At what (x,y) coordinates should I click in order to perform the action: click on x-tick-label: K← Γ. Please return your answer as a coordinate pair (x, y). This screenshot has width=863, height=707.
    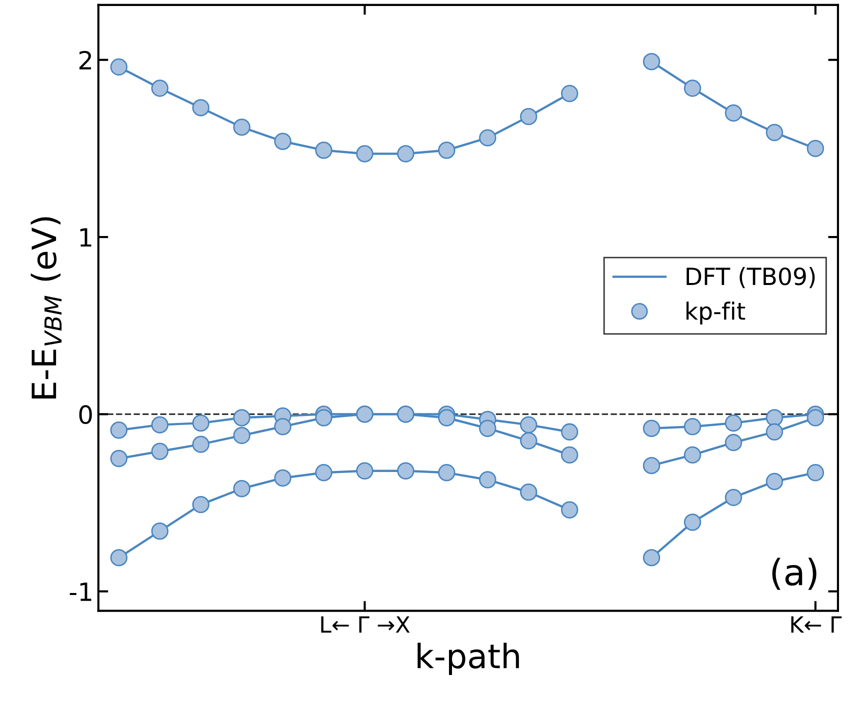
    Looking at the image, I should click on (816, 624).